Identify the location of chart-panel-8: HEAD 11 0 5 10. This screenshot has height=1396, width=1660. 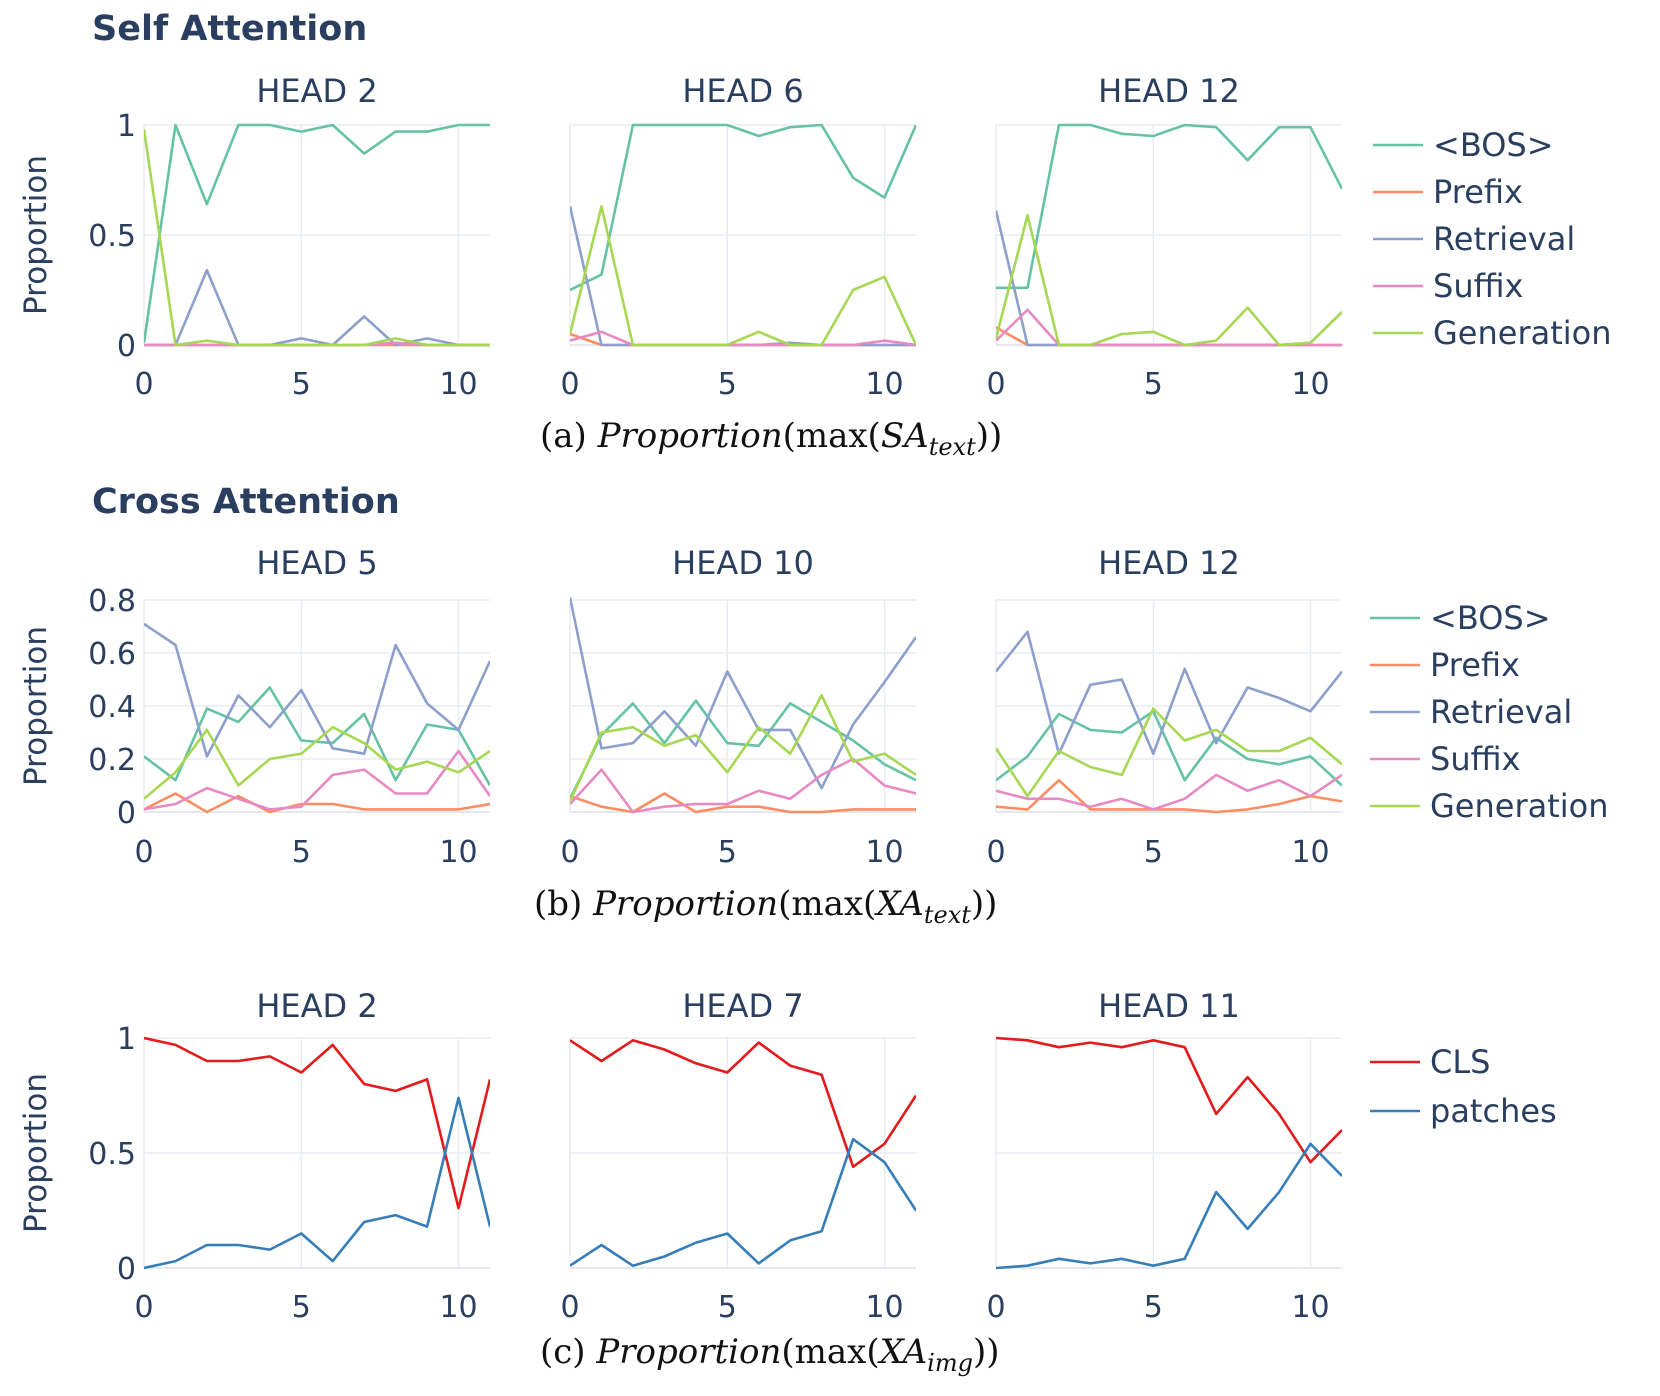
(1164, 1156).